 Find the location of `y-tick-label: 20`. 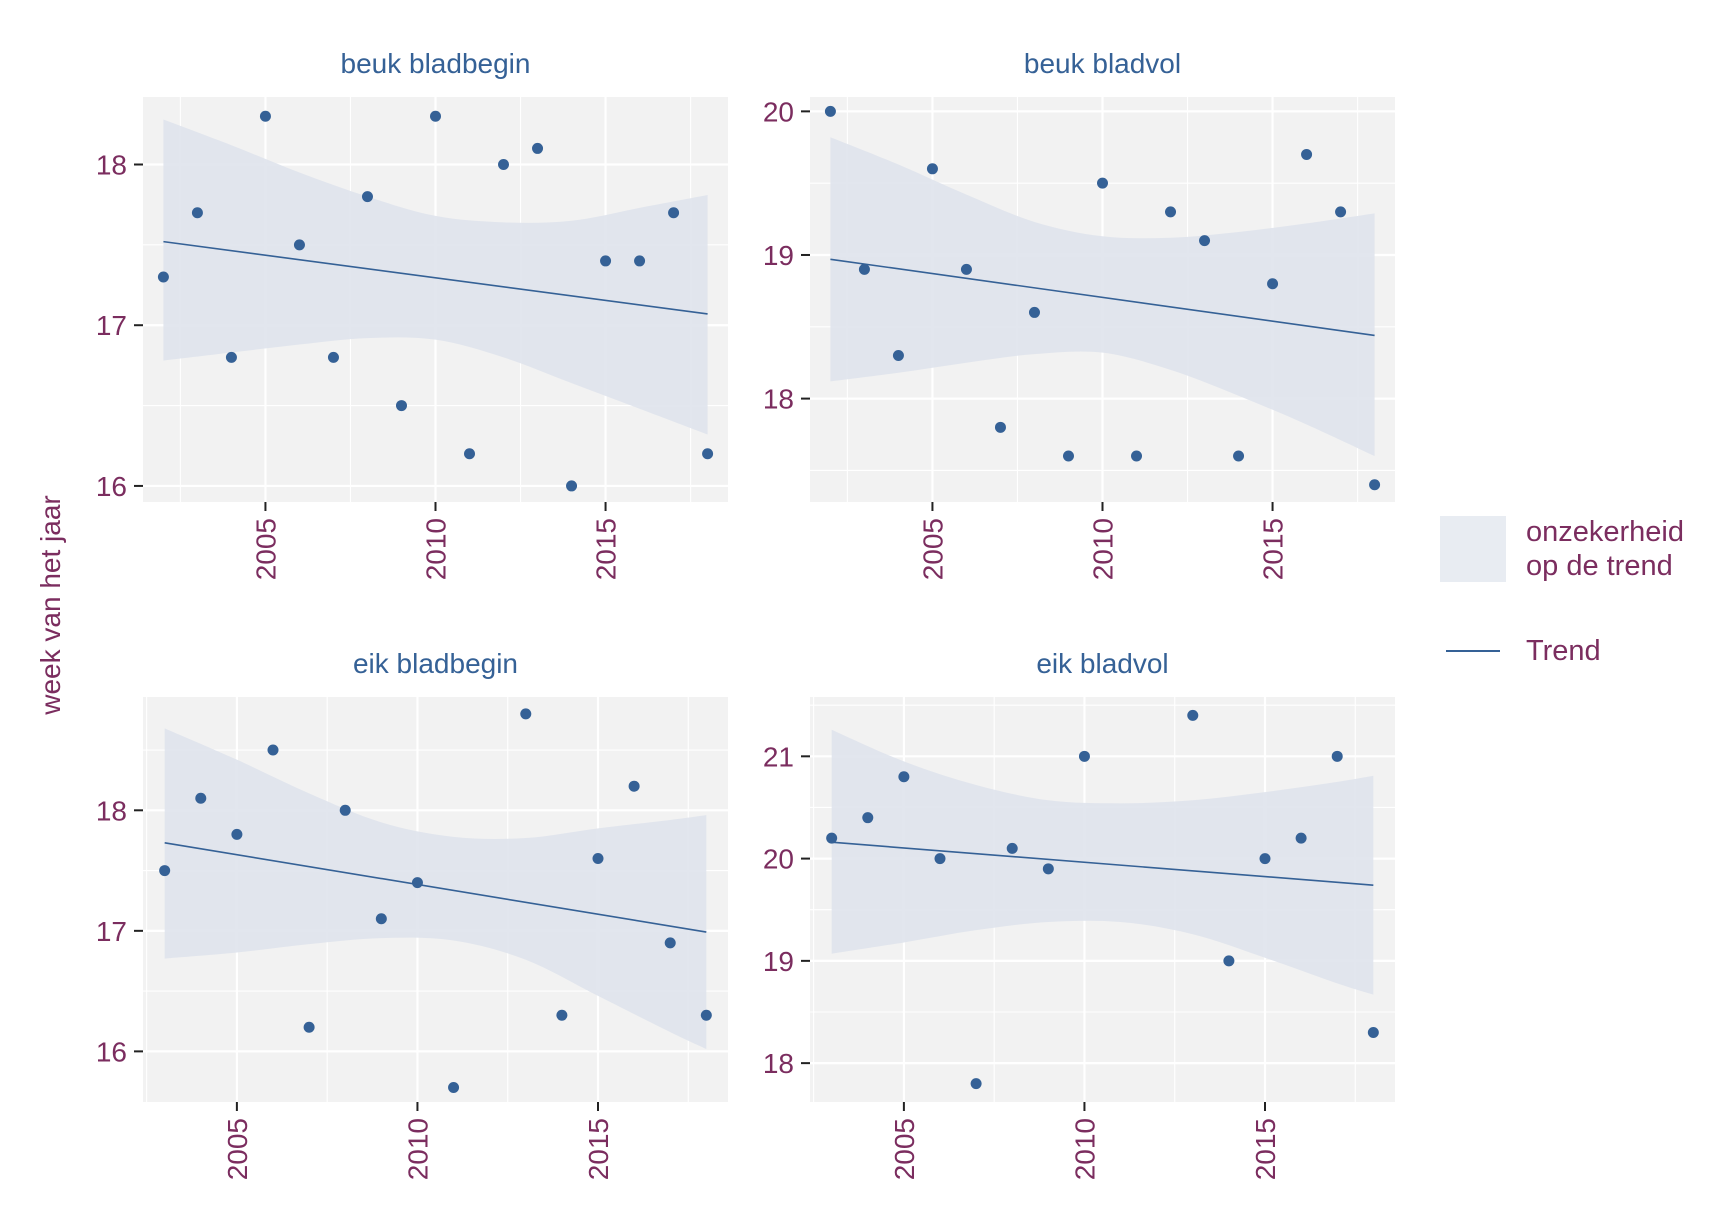

y-tick-label: 20 is located at coordinates (778, 859).